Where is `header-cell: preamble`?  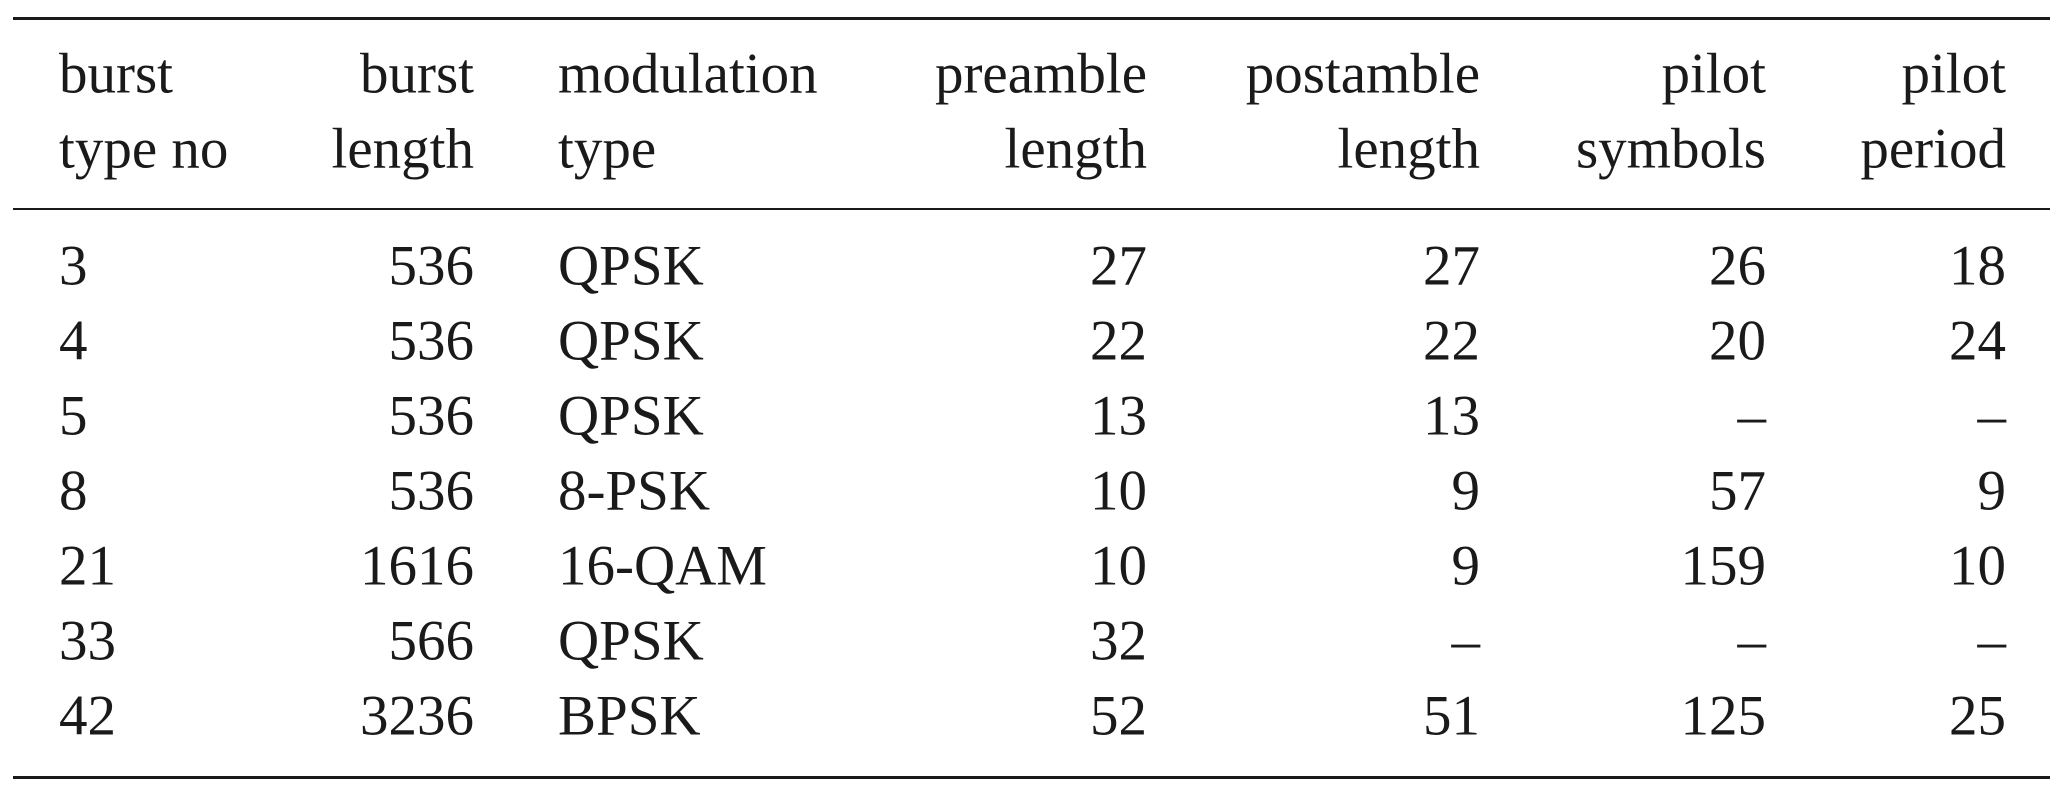 header-cell: preamble is located at coordinates (1040, 74).